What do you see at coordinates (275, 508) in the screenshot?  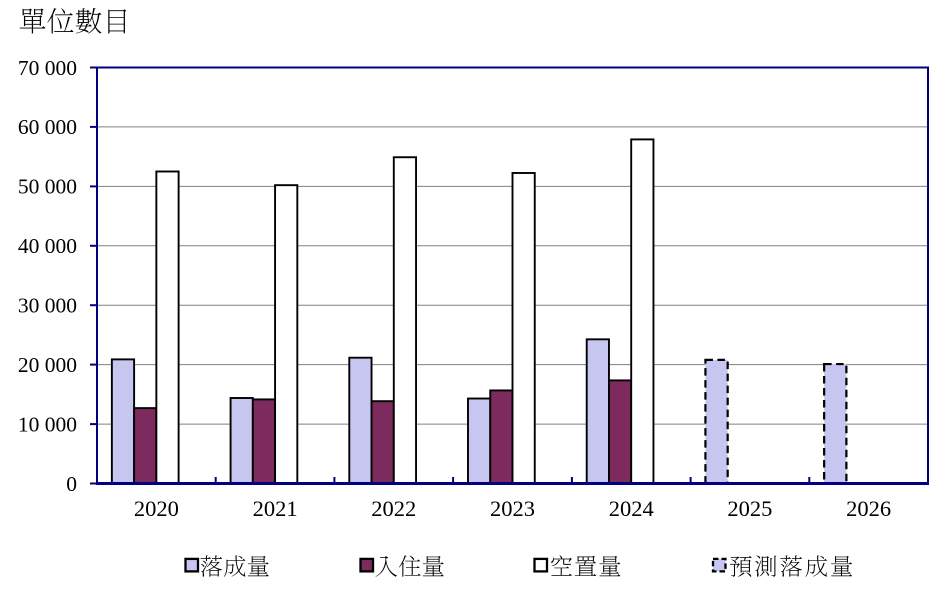 I see `svg-text: 2021` at bounding box center [275, 508].